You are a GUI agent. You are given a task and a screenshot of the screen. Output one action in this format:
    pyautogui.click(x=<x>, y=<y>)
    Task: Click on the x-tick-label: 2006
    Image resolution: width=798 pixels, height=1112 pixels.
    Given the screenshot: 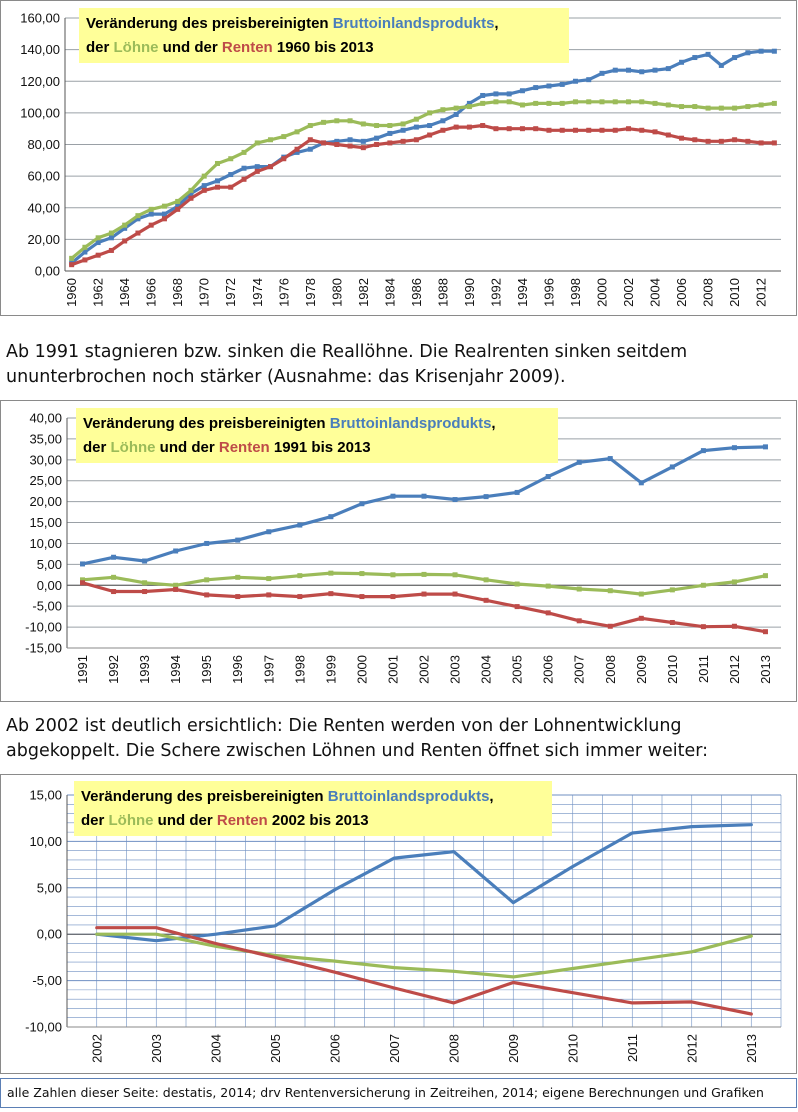 What is the action you would take?
    pyautogui.click(x=548, y=669)
    